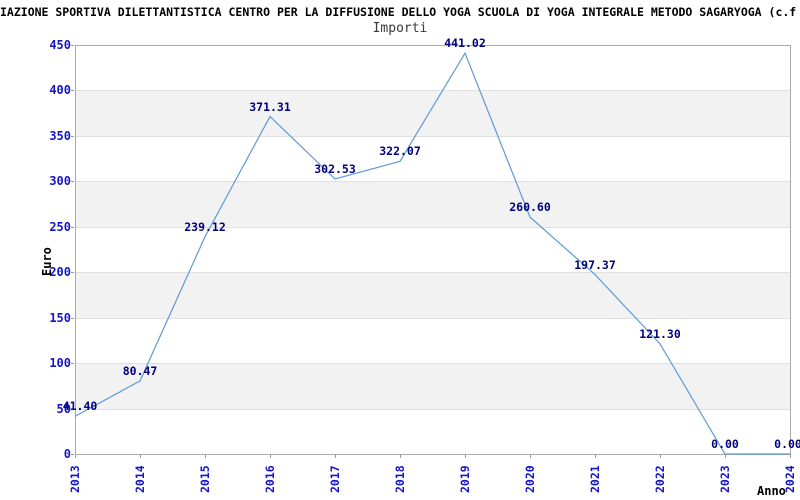 The height and width of the screenshot is (500, 800). Describe the element at coordinates (530, 479) in the screenshot. I see `x-tick-label: 2020` at that location.